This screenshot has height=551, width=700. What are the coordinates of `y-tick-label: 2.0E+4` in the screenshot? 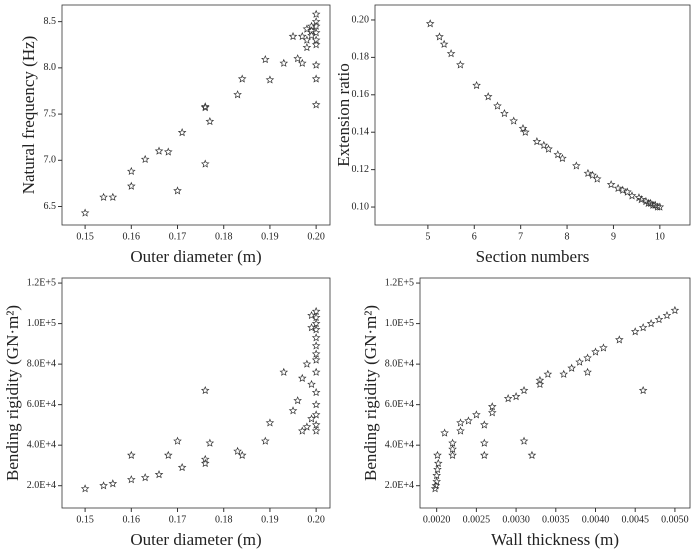 It's located at (41, 485).